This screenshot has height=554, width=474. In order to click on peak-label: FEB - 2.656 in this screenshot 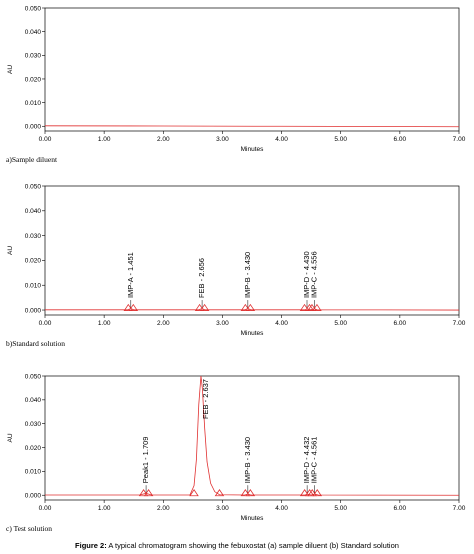, I will do `click(201, 278)`.